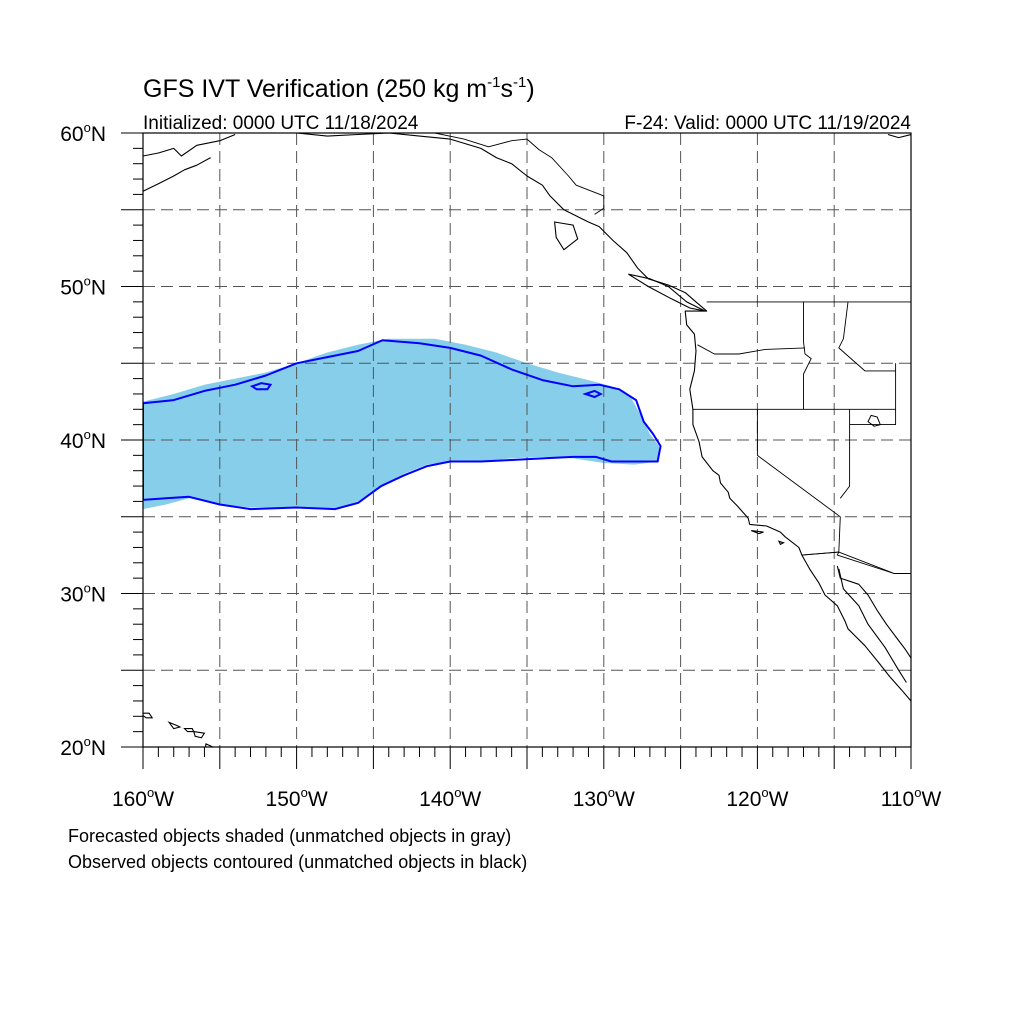 This screenshot has height=1024, width=1024. Describe the element at coordinates (899, 136) in the screenshot. I see `northern-coastline-fragment` at that location.